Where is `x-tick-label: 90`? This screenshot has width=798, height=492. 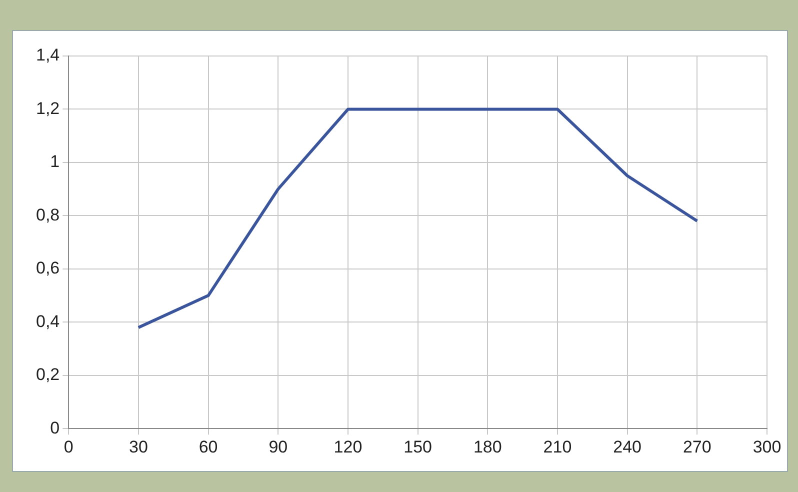
x-tick-label: 90 is located at coordinates (278, 446).